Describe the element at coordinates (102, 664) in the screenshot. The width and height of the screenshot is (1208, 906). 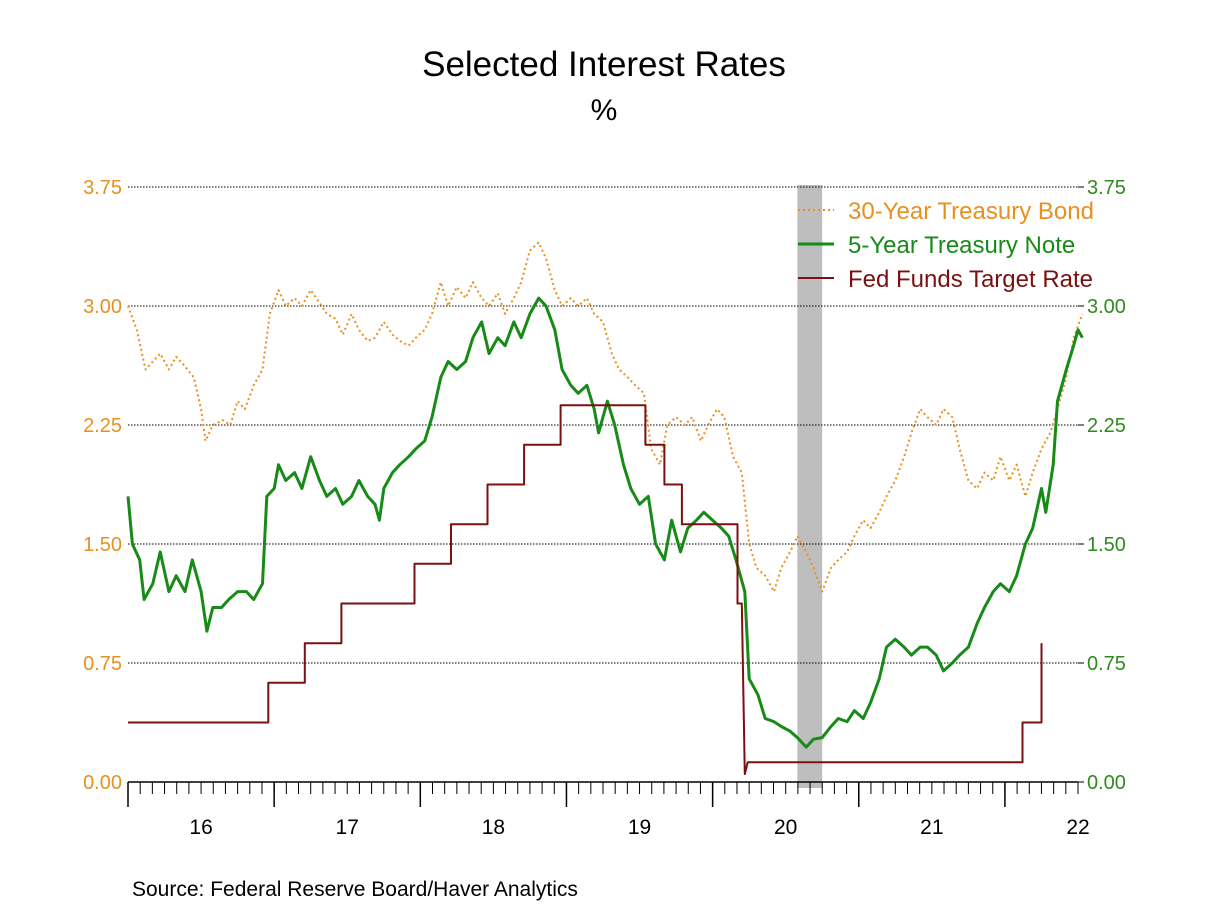
I see `left-tick-label: 0.75` at that location.